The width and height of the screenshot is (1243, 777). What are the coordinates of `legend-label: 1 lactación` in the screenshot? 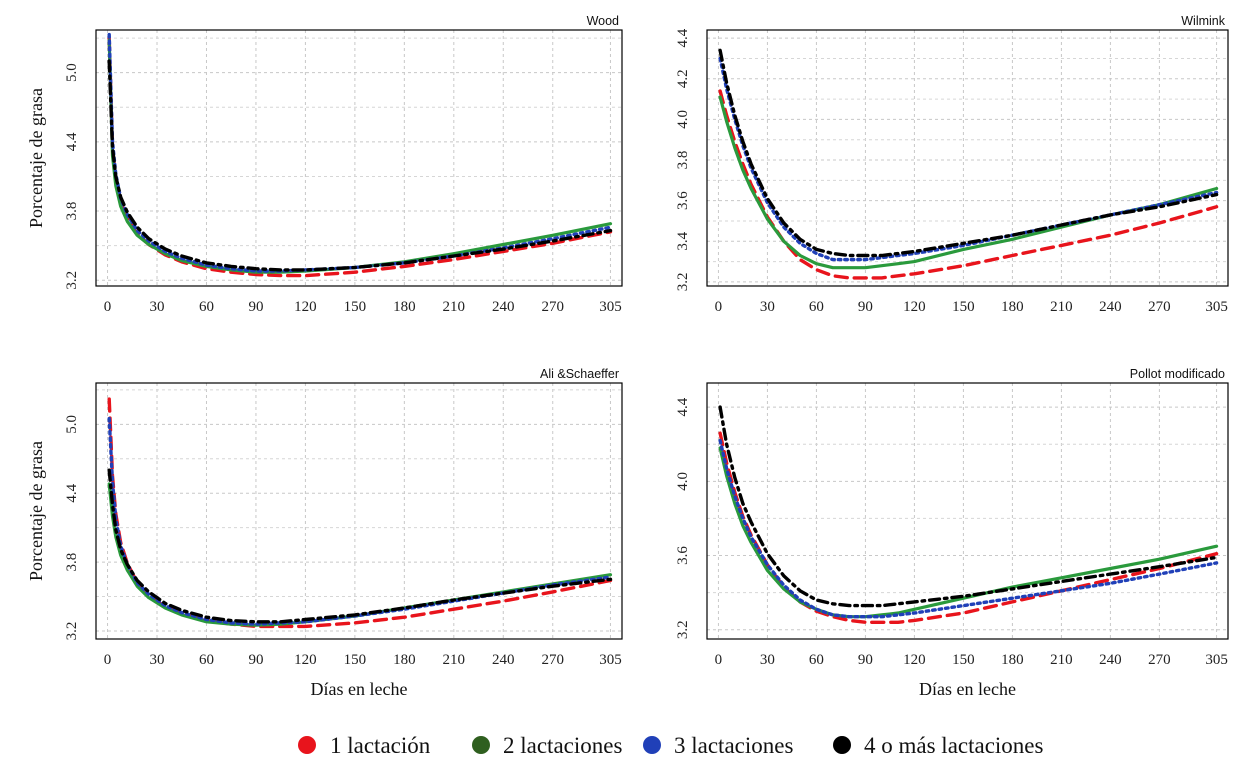 It's located at (380, 745).